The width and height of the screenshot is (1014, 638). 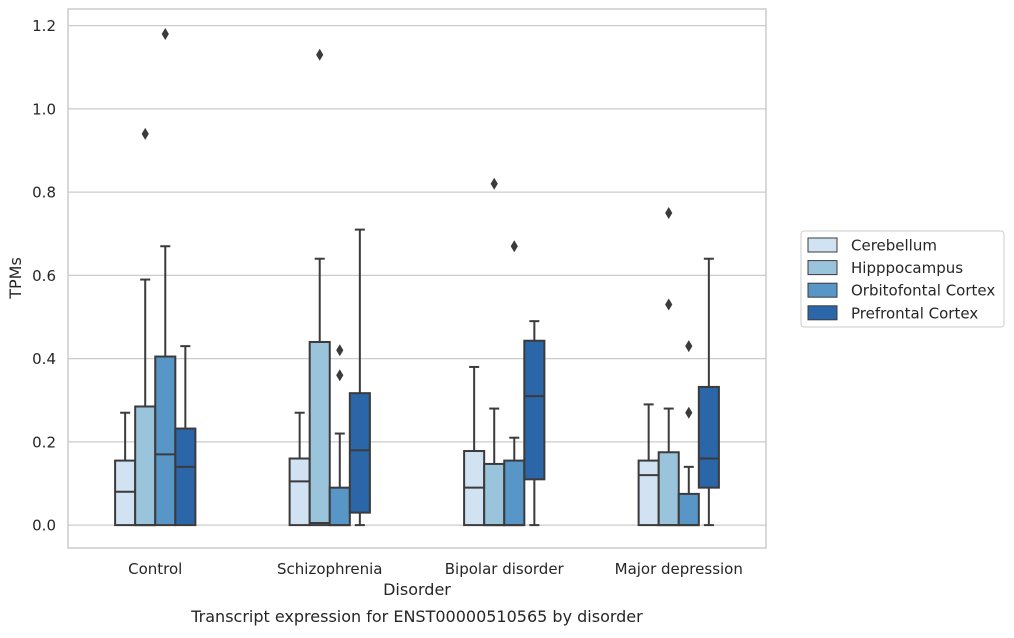 I want to click on legend-label: Cerebellum, so click(x=894, y=246).